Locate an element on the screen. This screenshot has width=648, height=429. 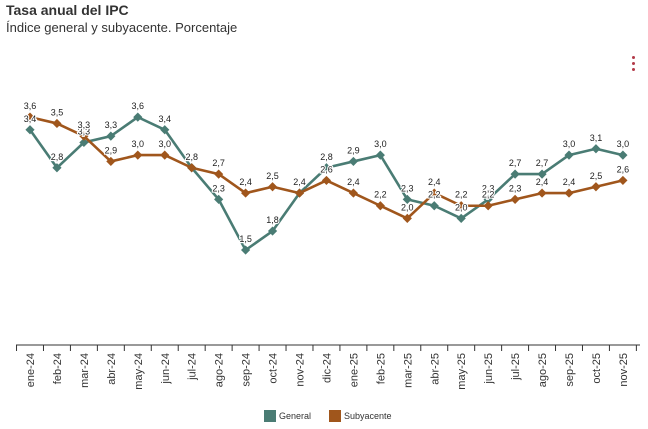
x-tick-label: dic-24 is located at coordinates (327, 368).